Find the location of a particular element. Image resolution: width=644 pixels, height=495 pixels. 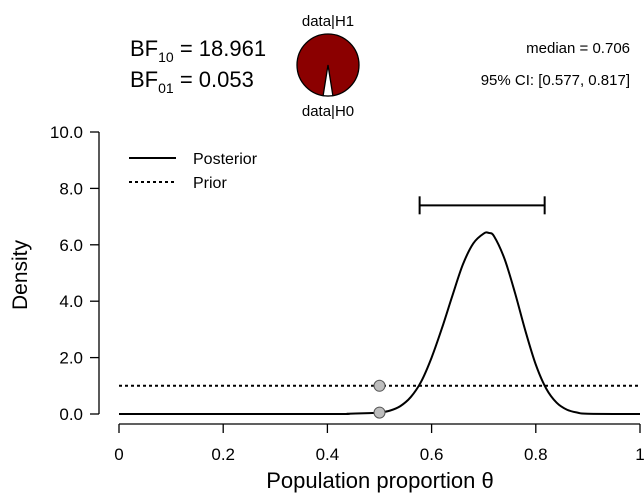

y-tick-label: 10.0 is located at coordinates (66, 132).